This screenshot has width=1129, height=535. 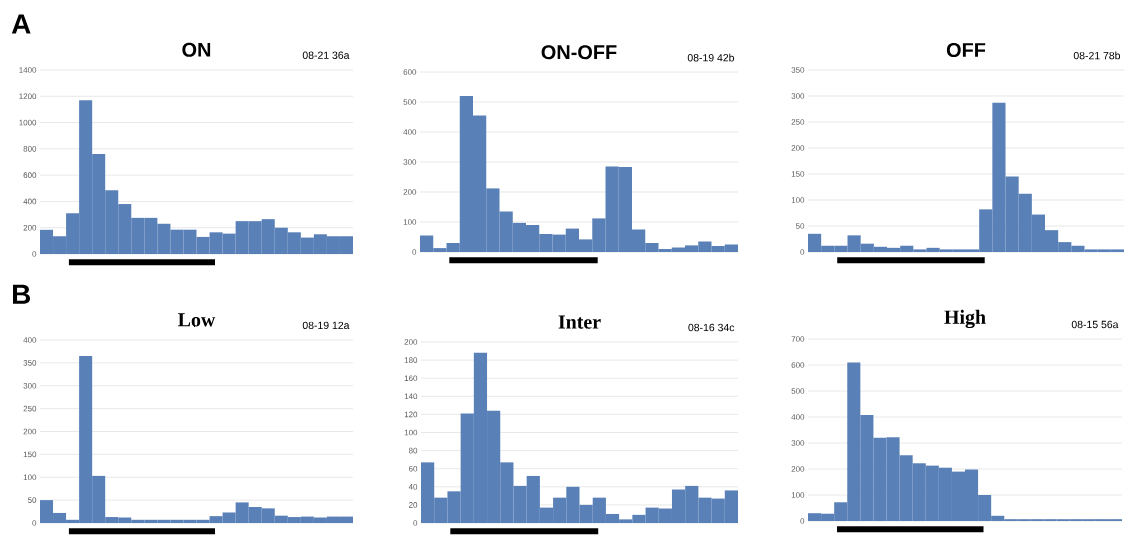 What do you see at coordinates (326, 55) in the screenshot?
I see `chart-subtitle: 08-21 36a` at bounding box center [326, 55].